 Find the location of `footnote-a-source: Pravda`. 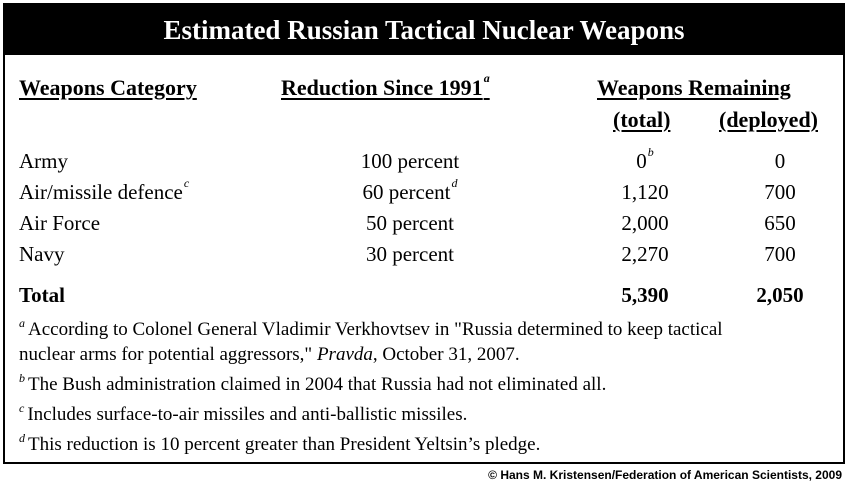

footnote-a-source: Pravda is located at coordinates (344, 354).